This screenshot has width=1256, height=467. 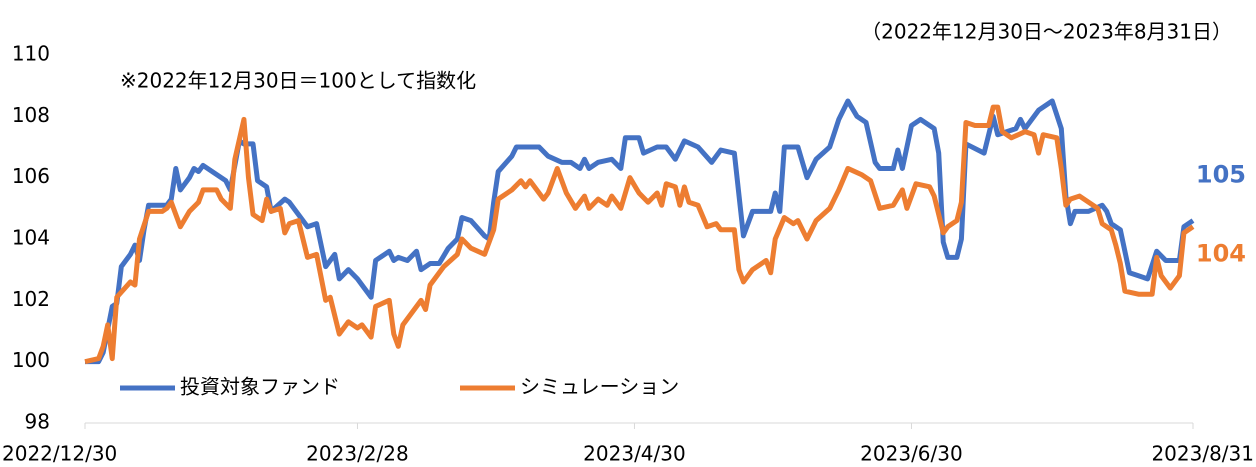 I want to click on y-tick-label: 104, so click(x=31, y=238).